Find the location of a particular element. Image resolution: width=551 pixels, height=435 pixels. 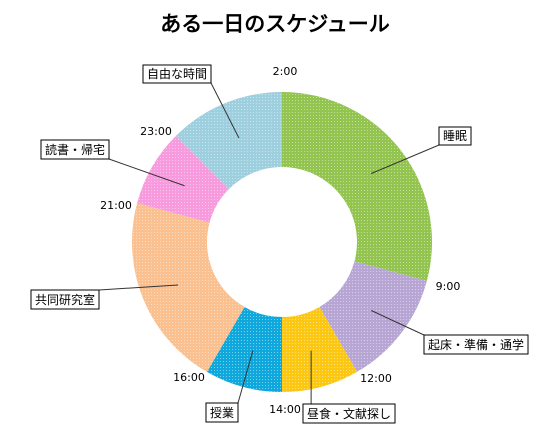

slice-label: 昼食・文献探し is located at coordinates (349, 413).